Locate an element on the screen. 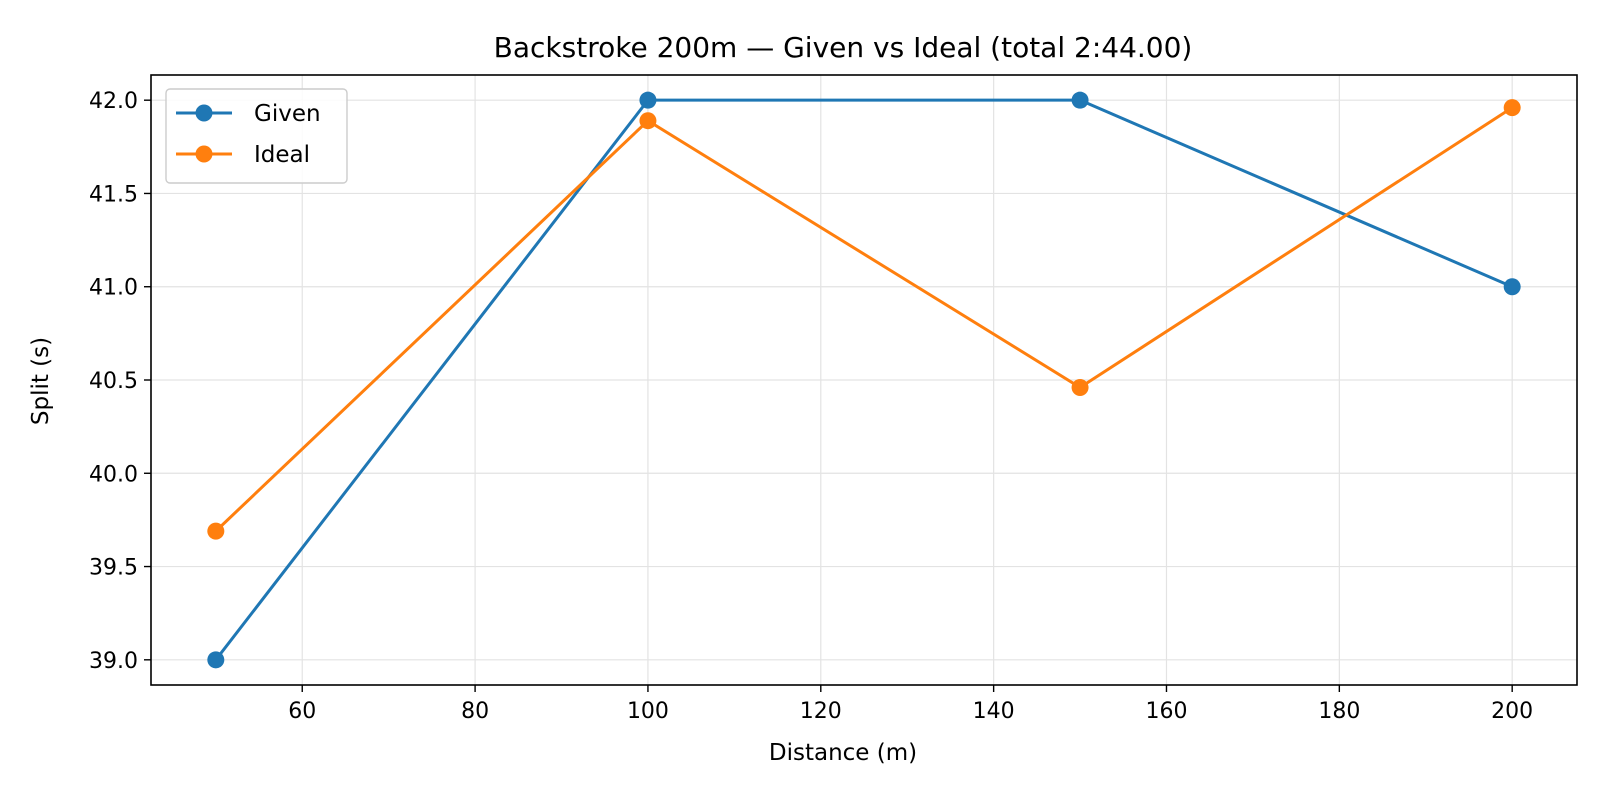 The image size is (1600, 800). x-tick-label: 120 is located at coordinates (821, 711).